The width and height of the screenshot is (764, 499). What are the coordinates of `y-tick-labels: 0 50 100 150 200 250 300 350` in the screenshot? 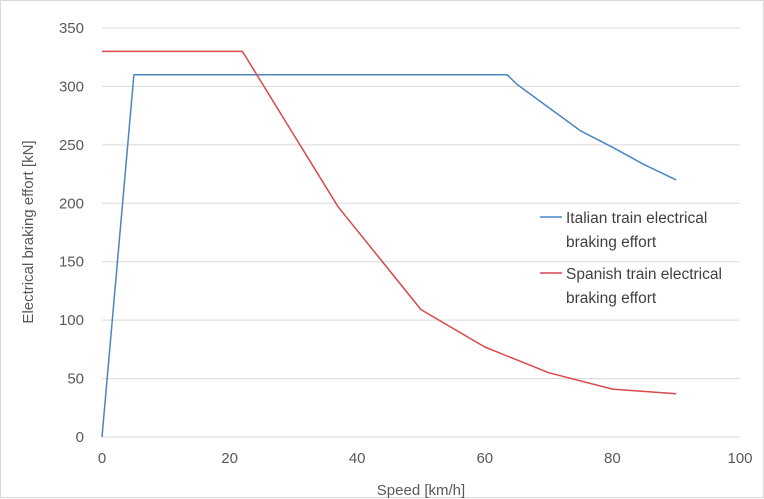 It's located at (71, 233).